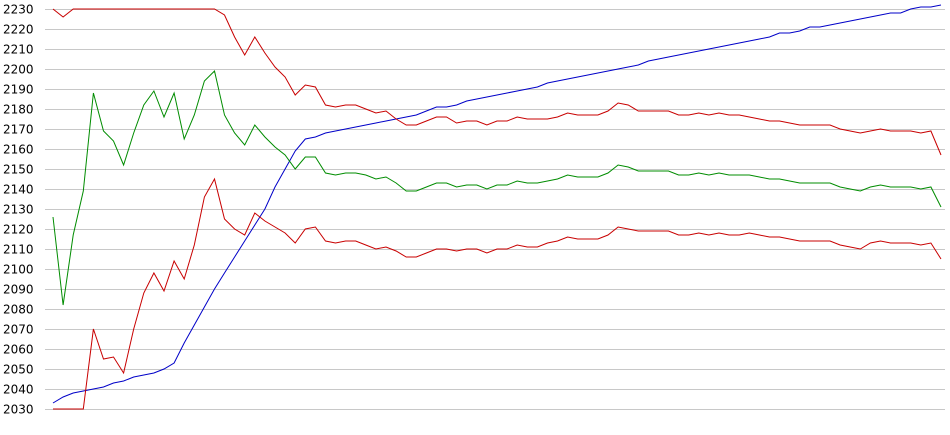 The height and width of the screenshot is (435, 950). What do you see at coordinates (18, 390) in the screenshot?
I see `y-tick-label: 2040` at bounding box center [18, 390].